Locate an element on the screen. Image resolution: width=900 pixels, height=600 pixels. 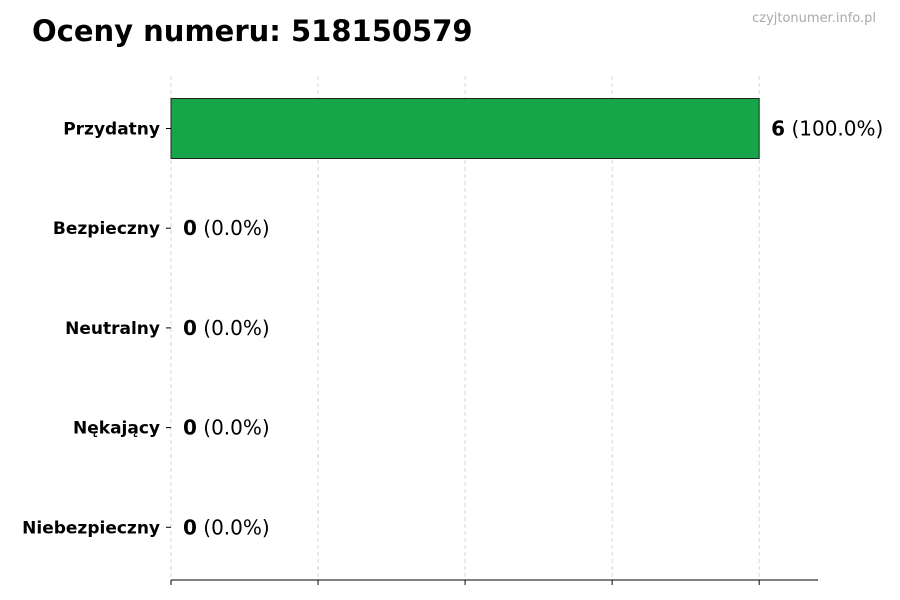
data-label-count: 6 is located at coordinates (778, 129).